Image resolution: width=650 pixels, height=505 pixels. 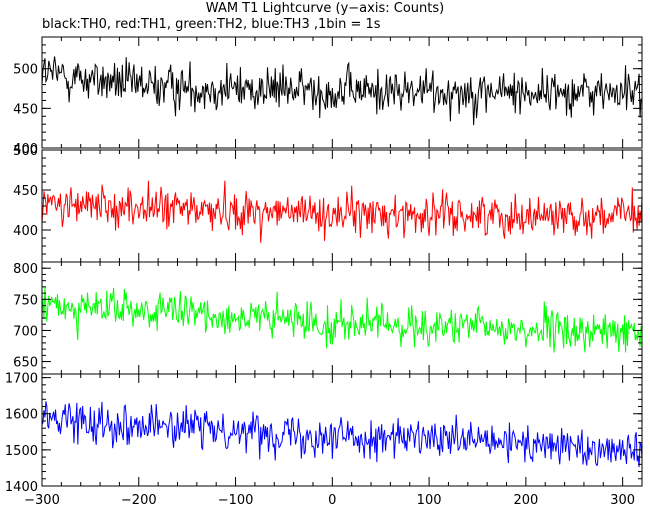 I want to click on y-tick-label: 1500, so click(x=21, y=451).